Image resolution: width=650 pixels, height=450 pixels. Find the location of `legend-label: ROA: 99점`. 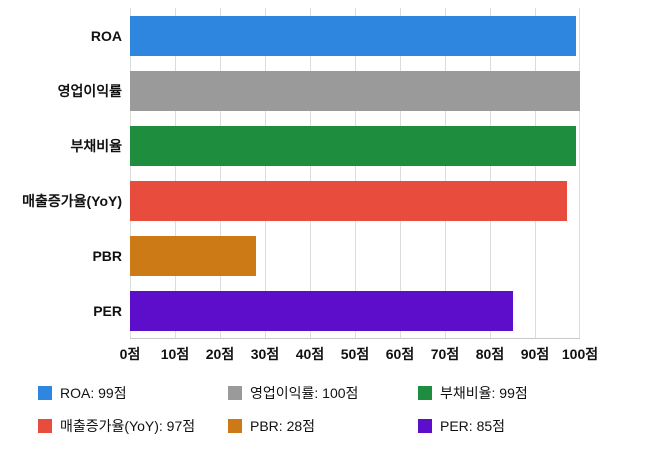

legend-label: ROA: 99점 is located at coordinates (93, 393).